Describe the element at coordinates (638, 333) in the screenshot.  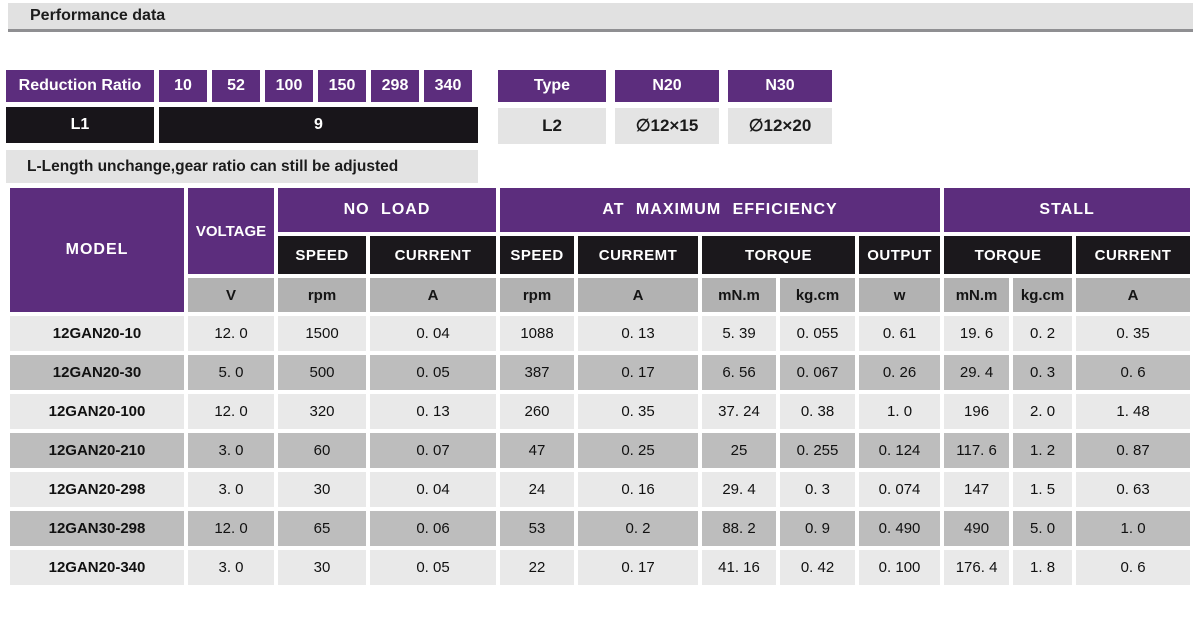
I see `perf-cell: 0. 13` at that location.